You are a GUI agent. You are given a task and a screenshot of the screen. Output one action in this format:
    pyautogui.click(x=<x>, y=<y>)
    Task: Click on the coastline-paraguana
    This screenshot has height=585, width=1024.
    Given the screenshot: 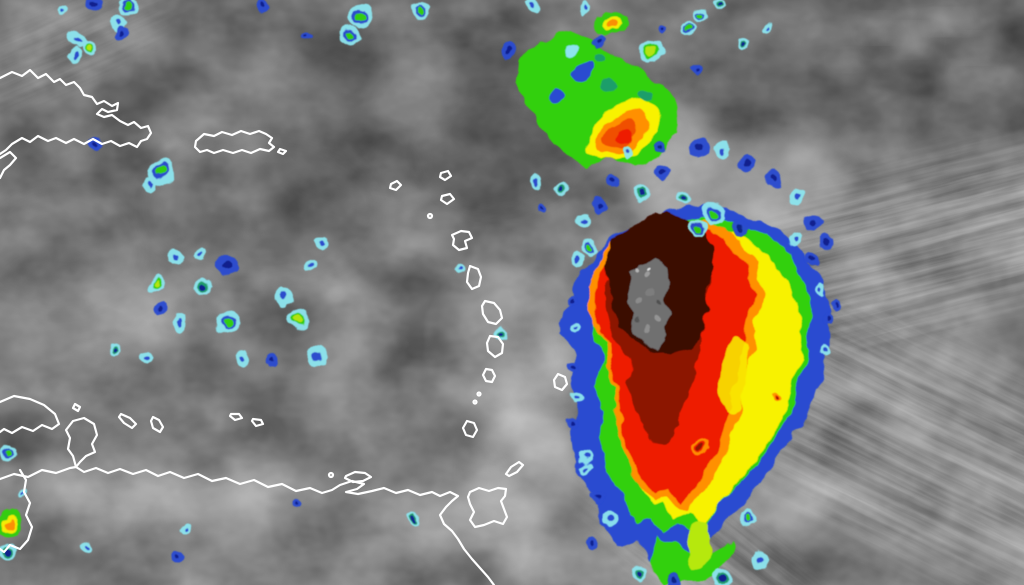 What is the action you would take?
    pyautogui.click(x=81, y=442)
    